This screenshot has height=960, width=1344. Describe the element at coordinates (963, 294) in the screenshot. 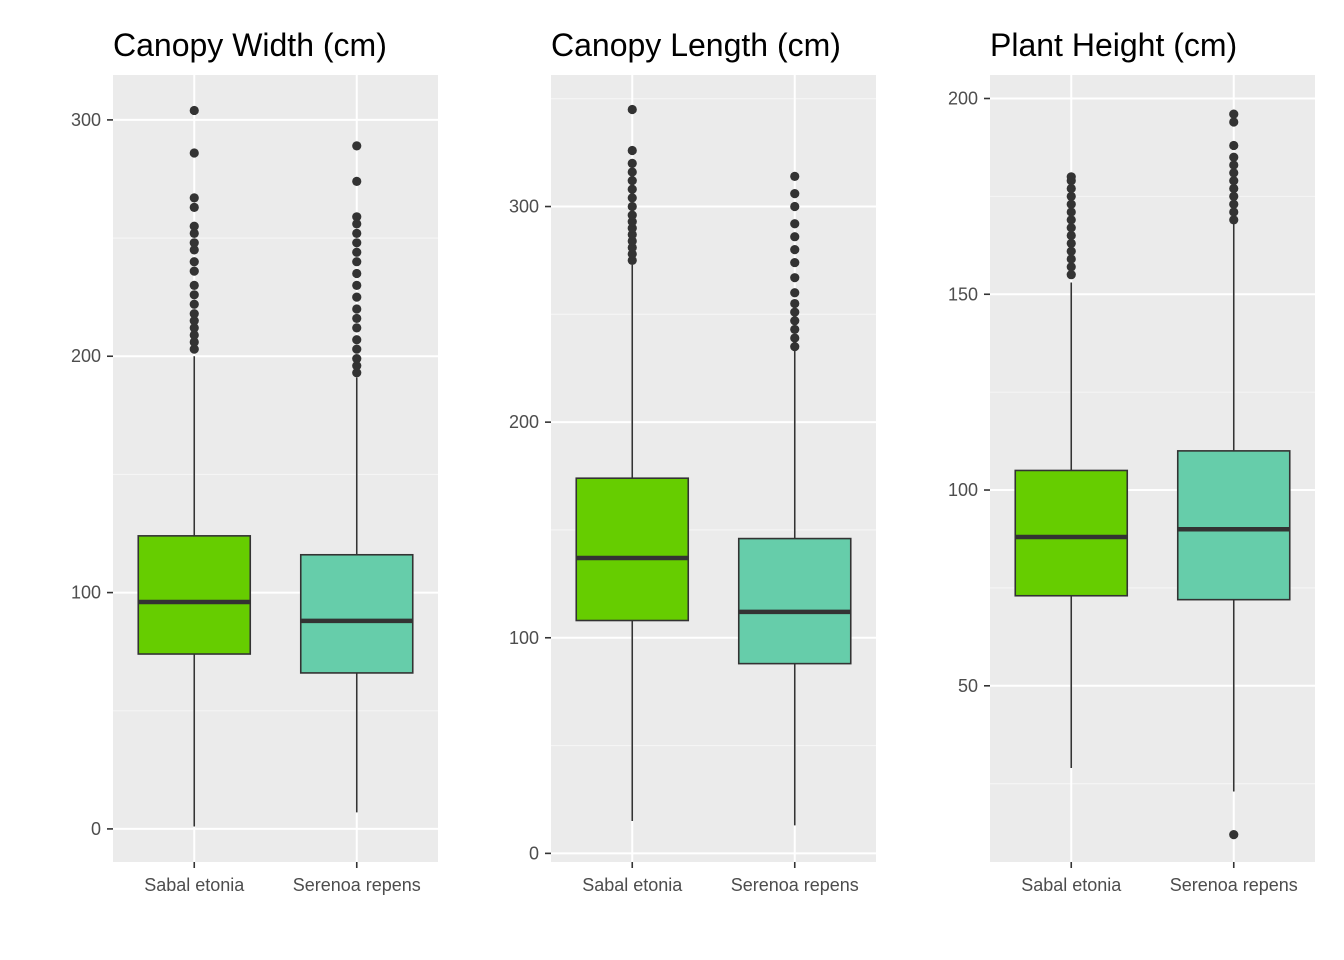

I see `y-tick-label: 150` at that location.